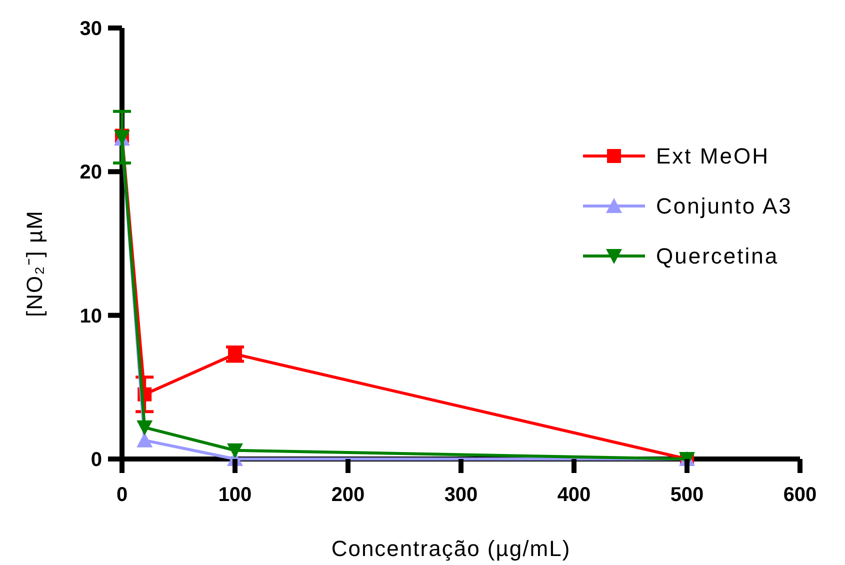  I want to click on x-tick-label: 600, so click(800, 495).